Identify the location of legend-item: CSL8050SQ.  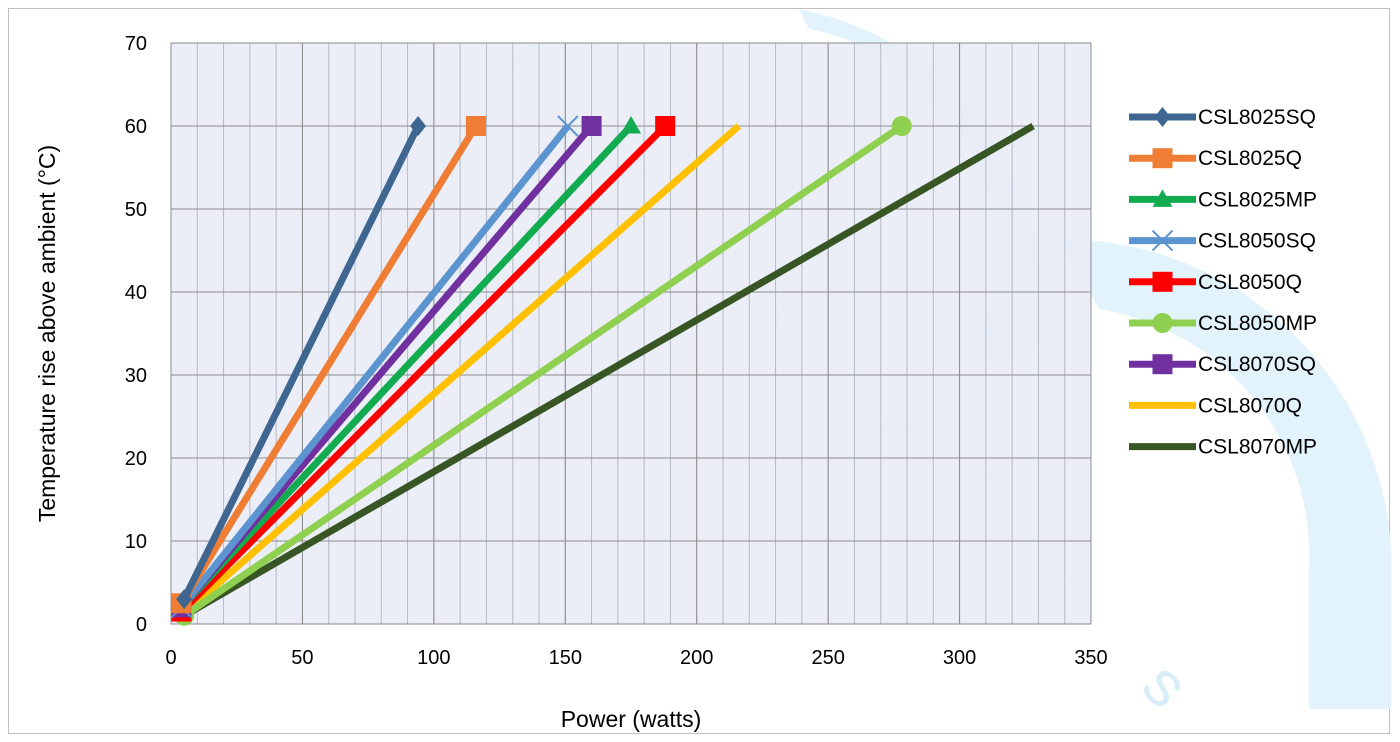
(1222, 241).